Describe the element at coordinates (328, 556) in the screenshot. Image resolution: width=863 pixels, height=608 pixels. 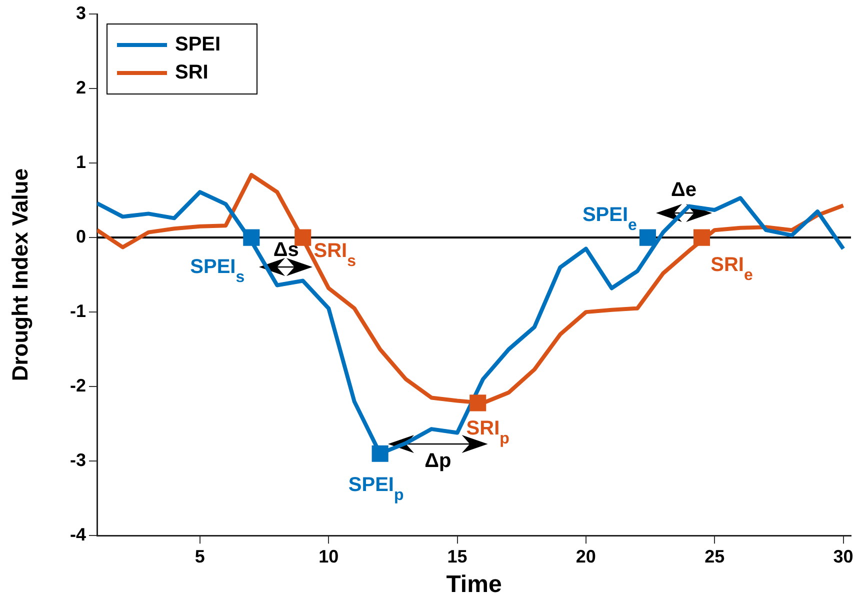
I see `x-tick-label: 10` at that location.